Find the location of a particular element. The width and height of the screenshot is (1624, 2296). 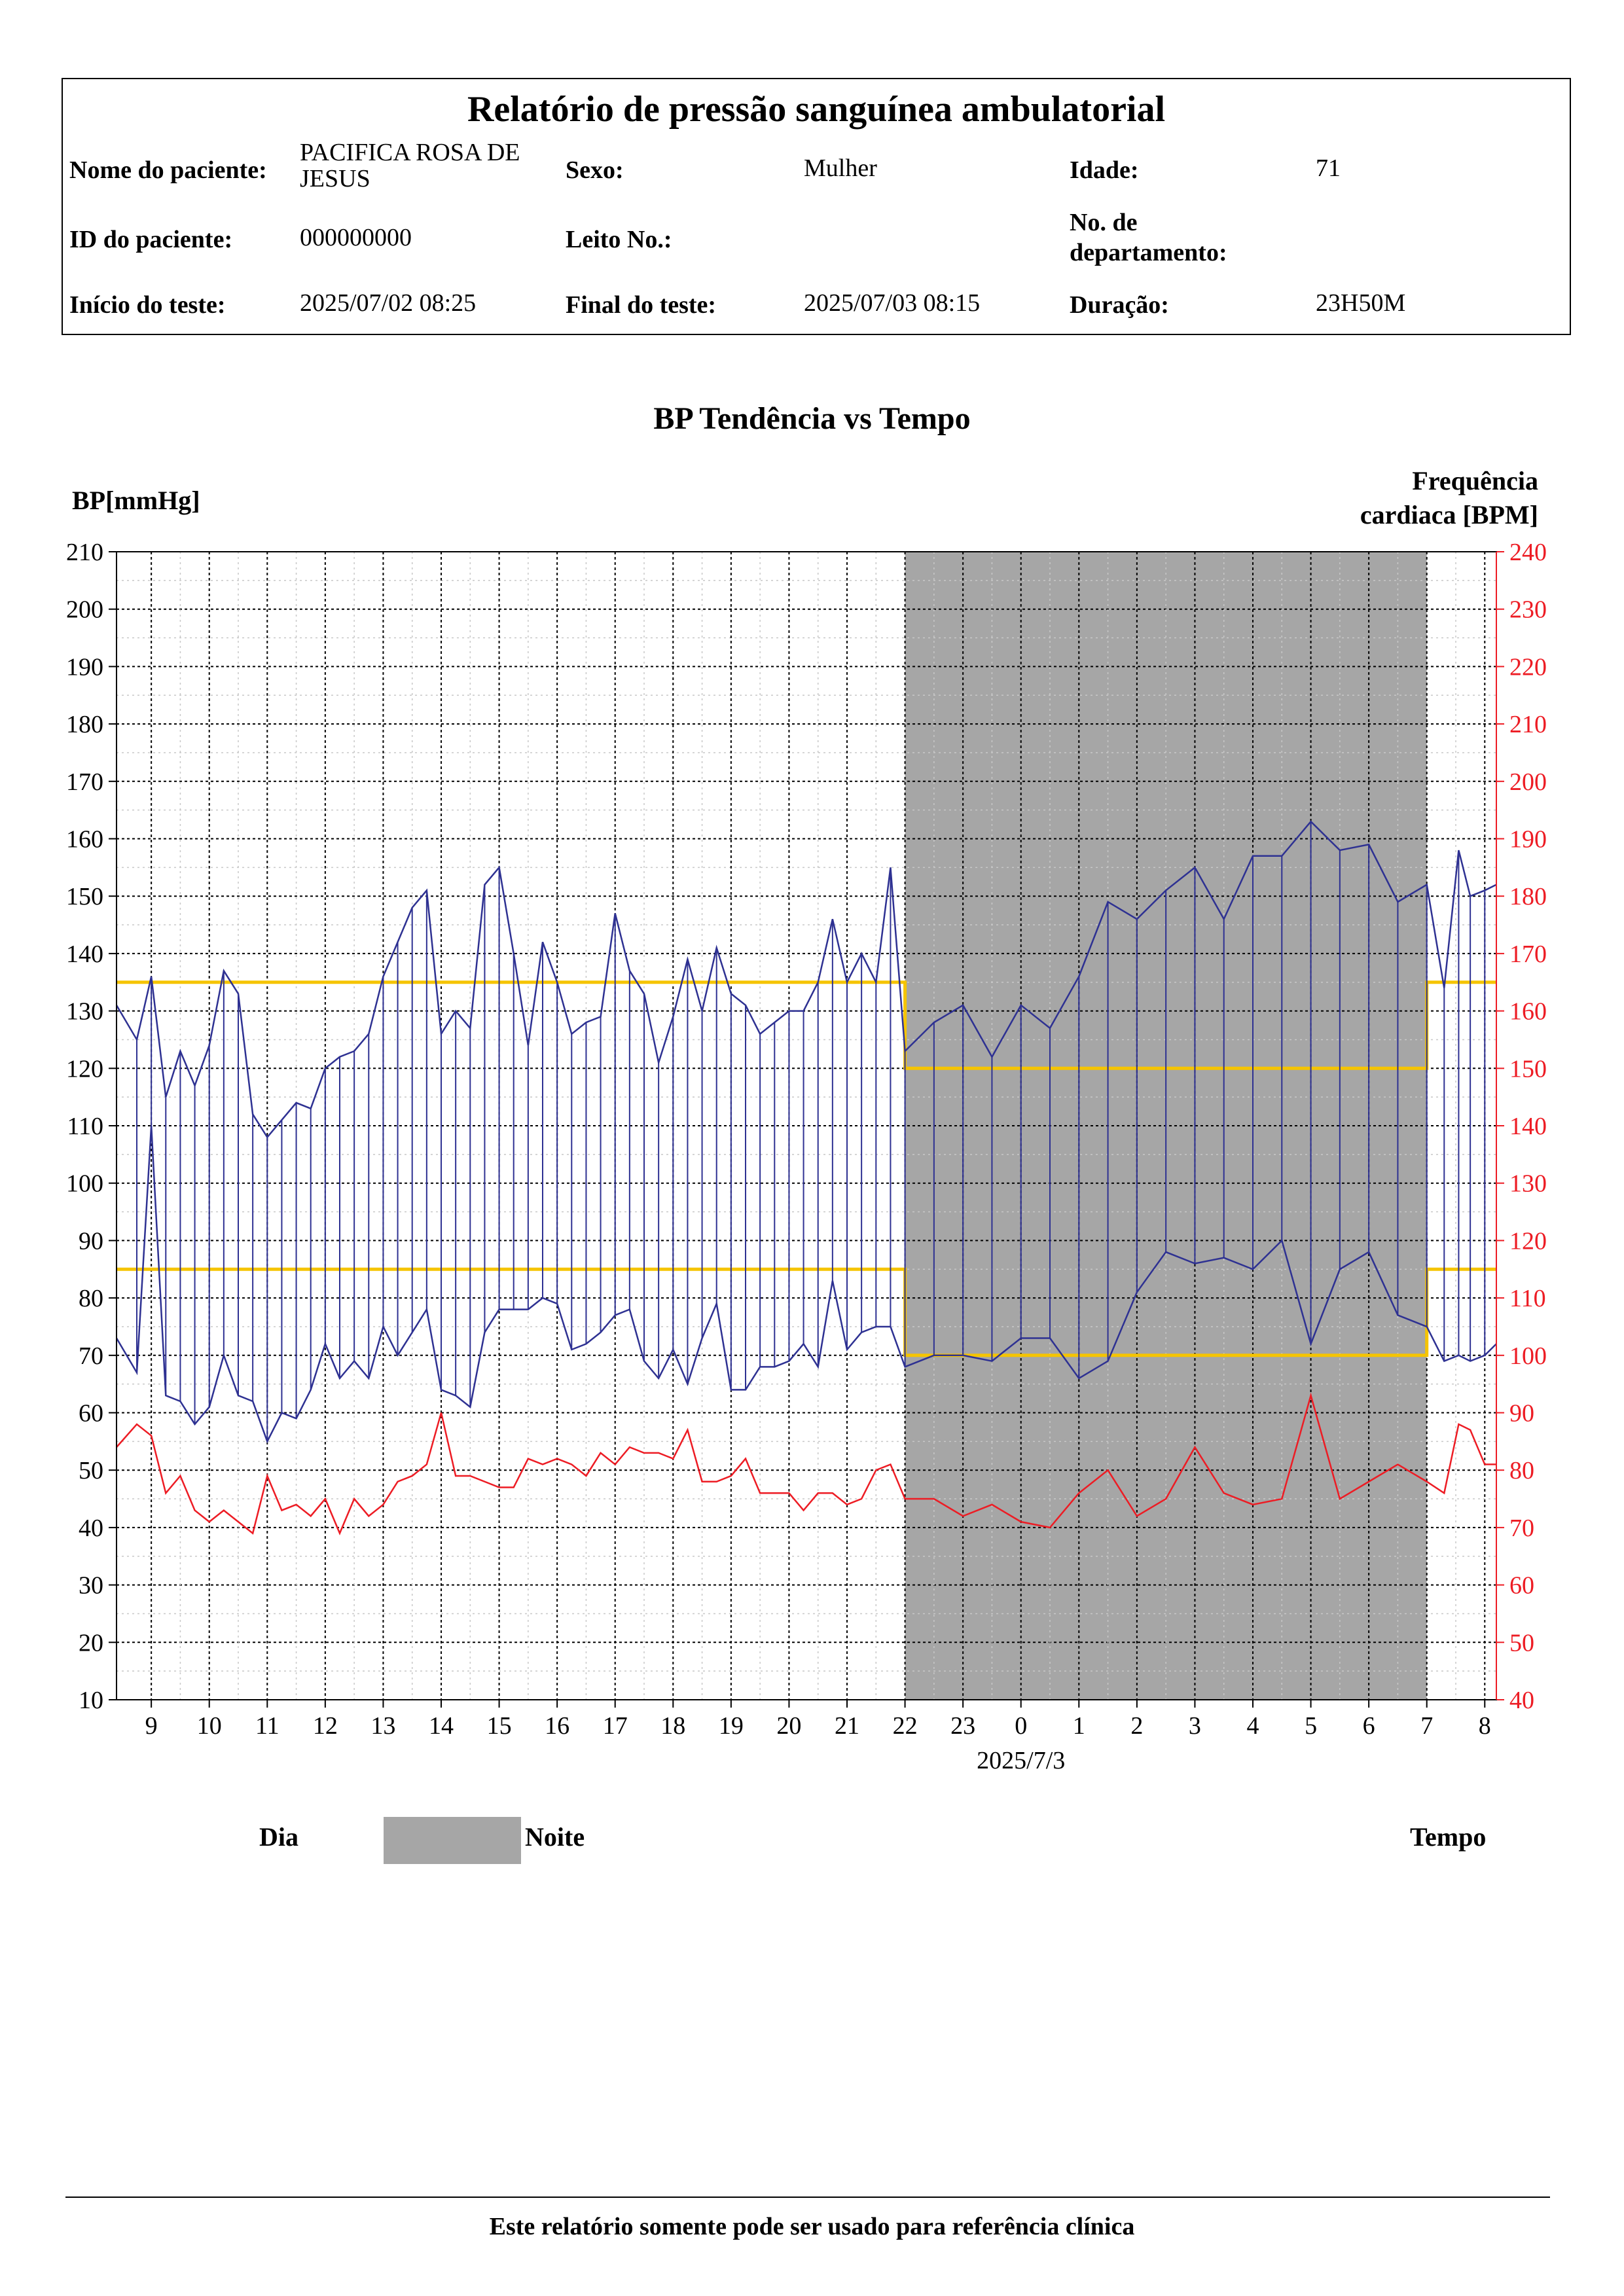

y-axis-label: BP[mmHg] is located at coordinates (136, 501).